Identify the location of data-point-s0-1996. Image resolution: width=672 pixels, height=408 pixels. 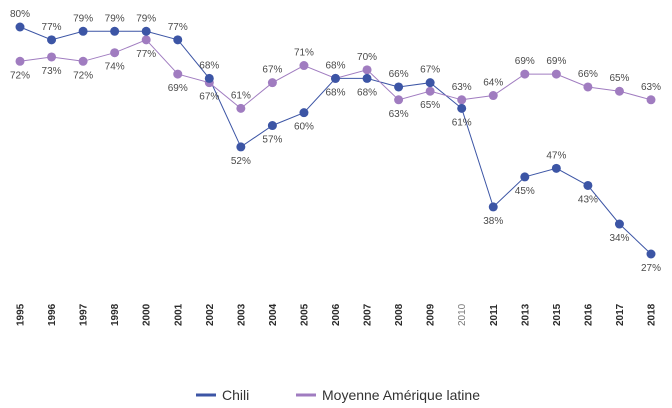
(52, 40).